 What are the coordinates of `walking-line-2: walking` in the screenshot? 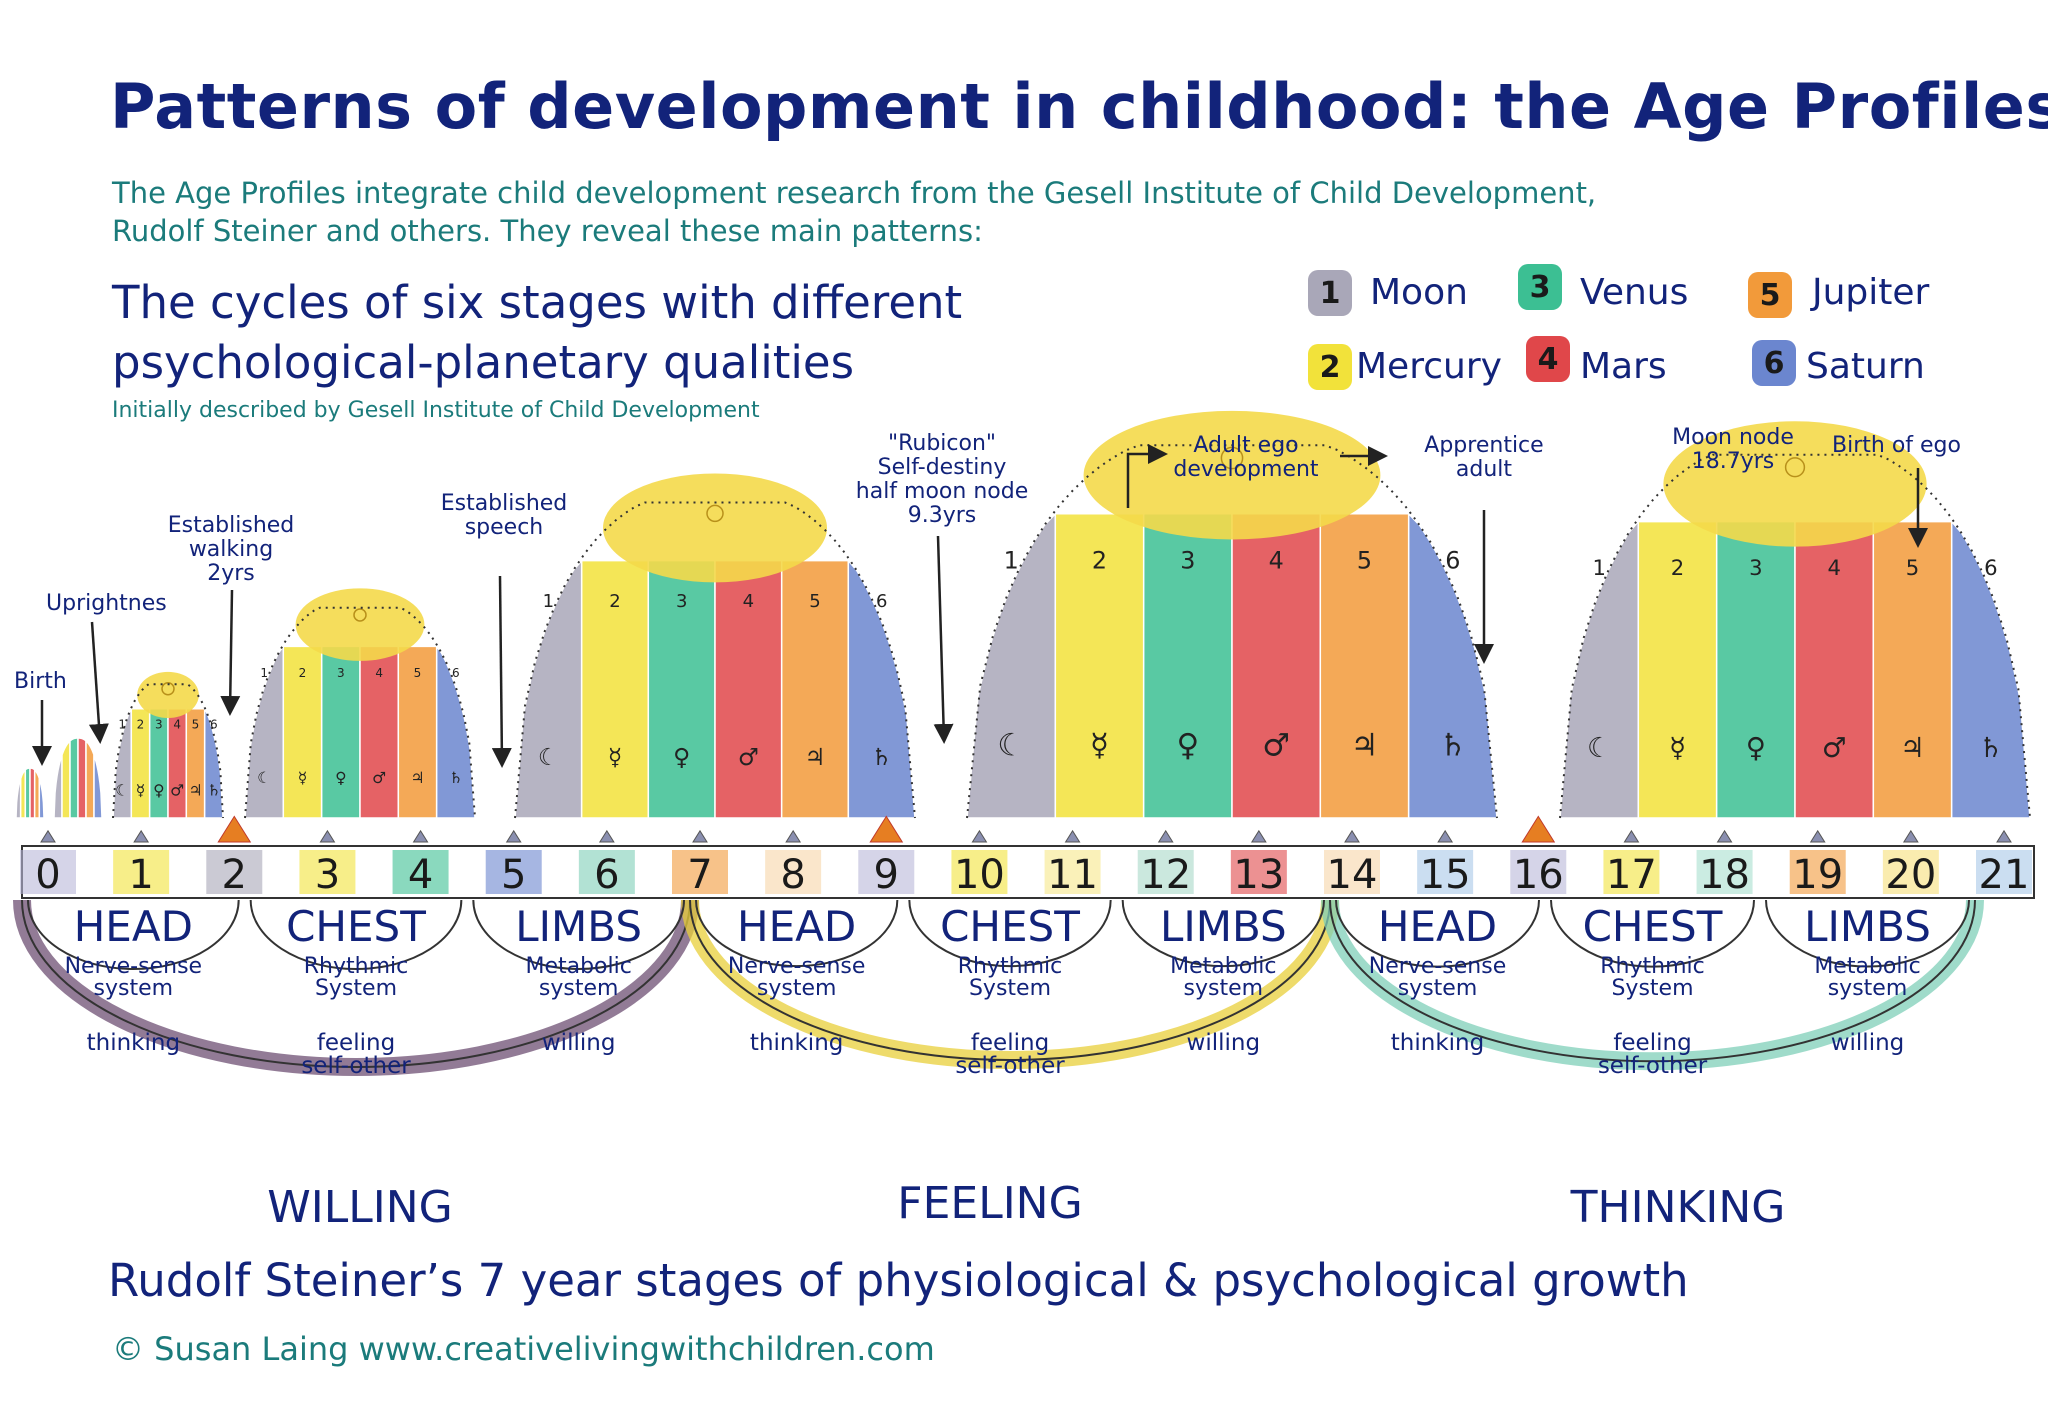 It's located at (231, 549).